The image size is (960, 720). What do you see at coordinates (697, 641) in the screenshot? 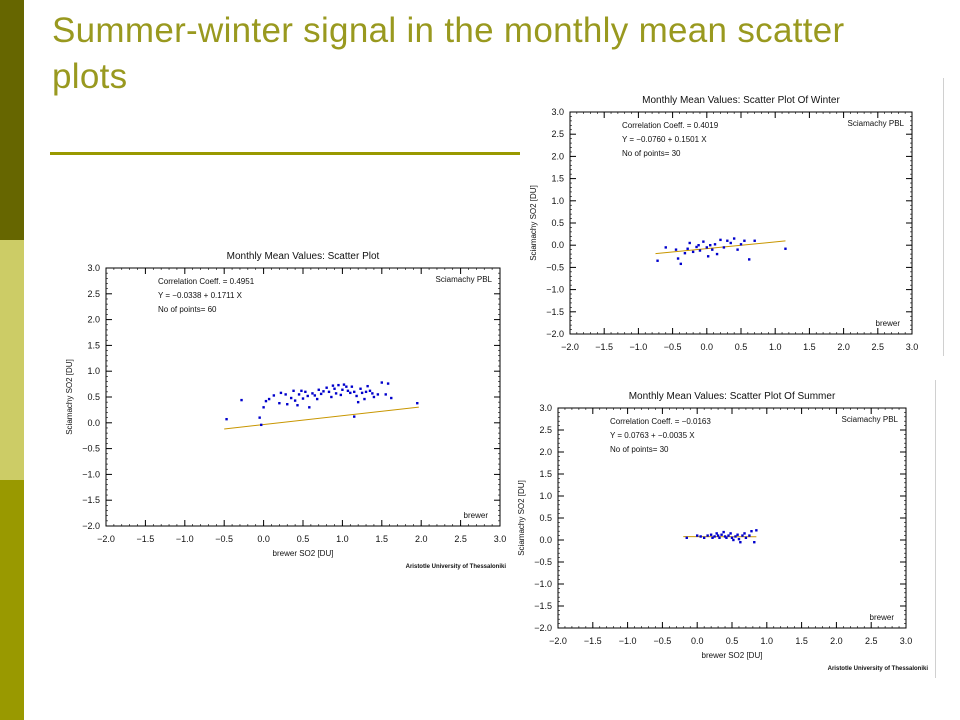
I see `x-tick-label: 0.0` at bounding box center [697, 641].